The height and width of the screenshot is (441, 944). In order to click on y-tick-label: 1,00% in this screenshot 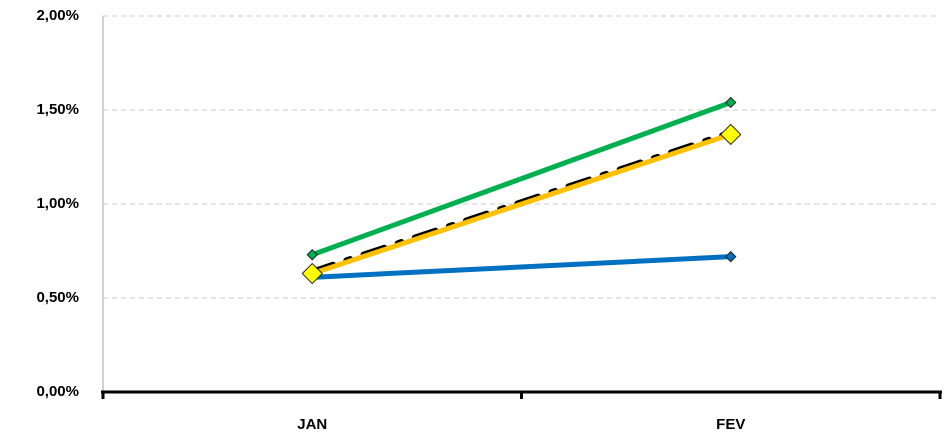, I will do `click(57, 203)`.